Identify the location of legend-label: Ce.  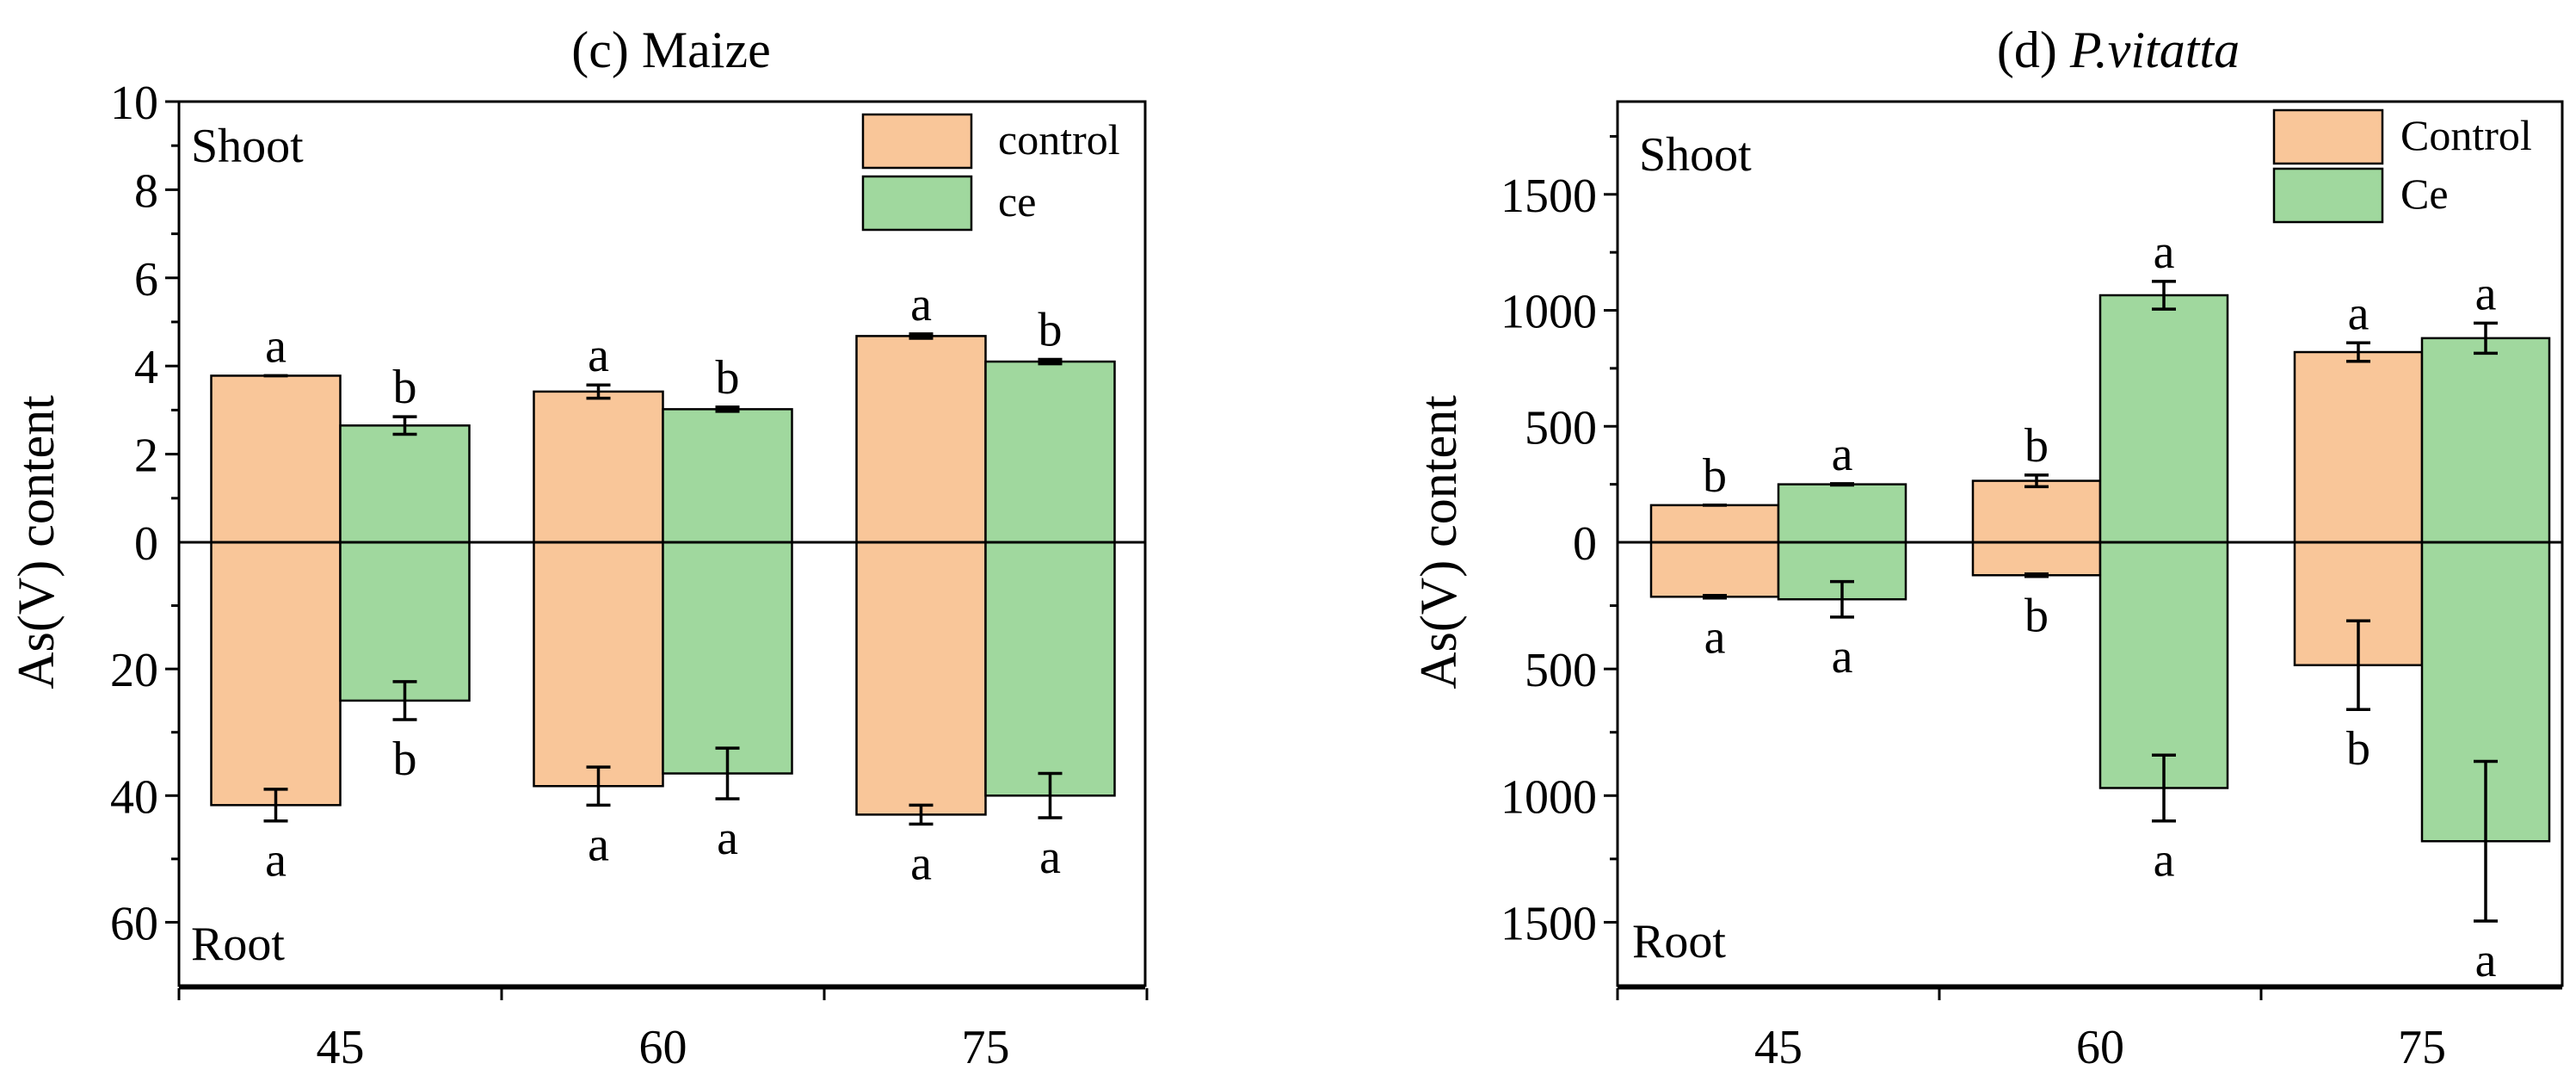
(2424, 194).